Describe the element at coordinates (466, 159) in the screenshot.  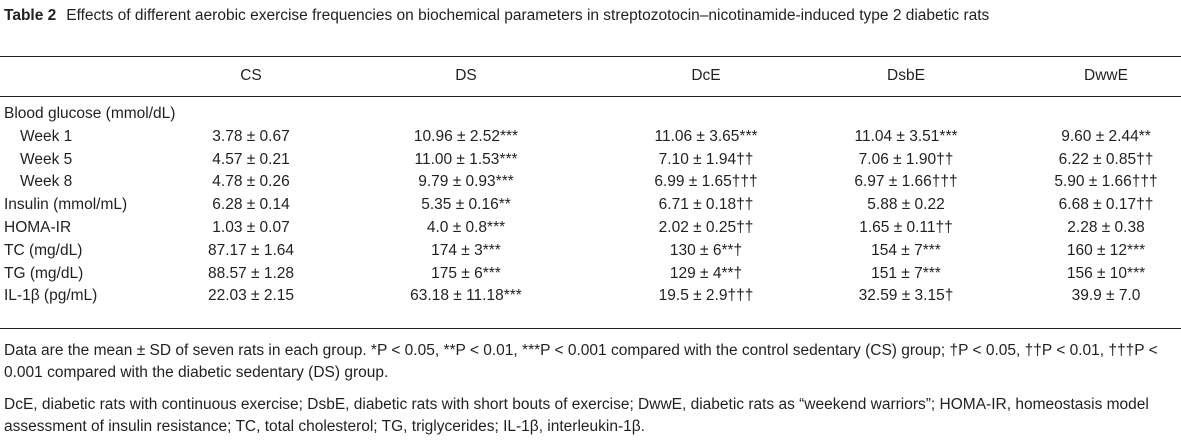
I see `table-cell: 11.00 ± 1.53***` at that location.